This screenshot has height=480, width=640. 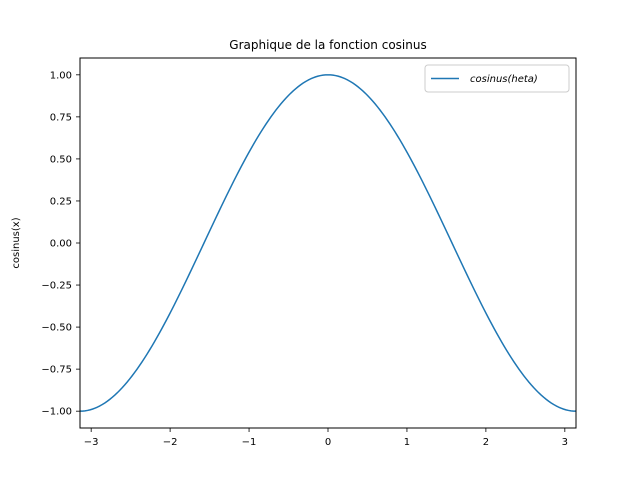 What do you see at coordinates (56, 286) in the screenshot?
I see `y-tick-label: −0.25` at bounding box center [56, 286].